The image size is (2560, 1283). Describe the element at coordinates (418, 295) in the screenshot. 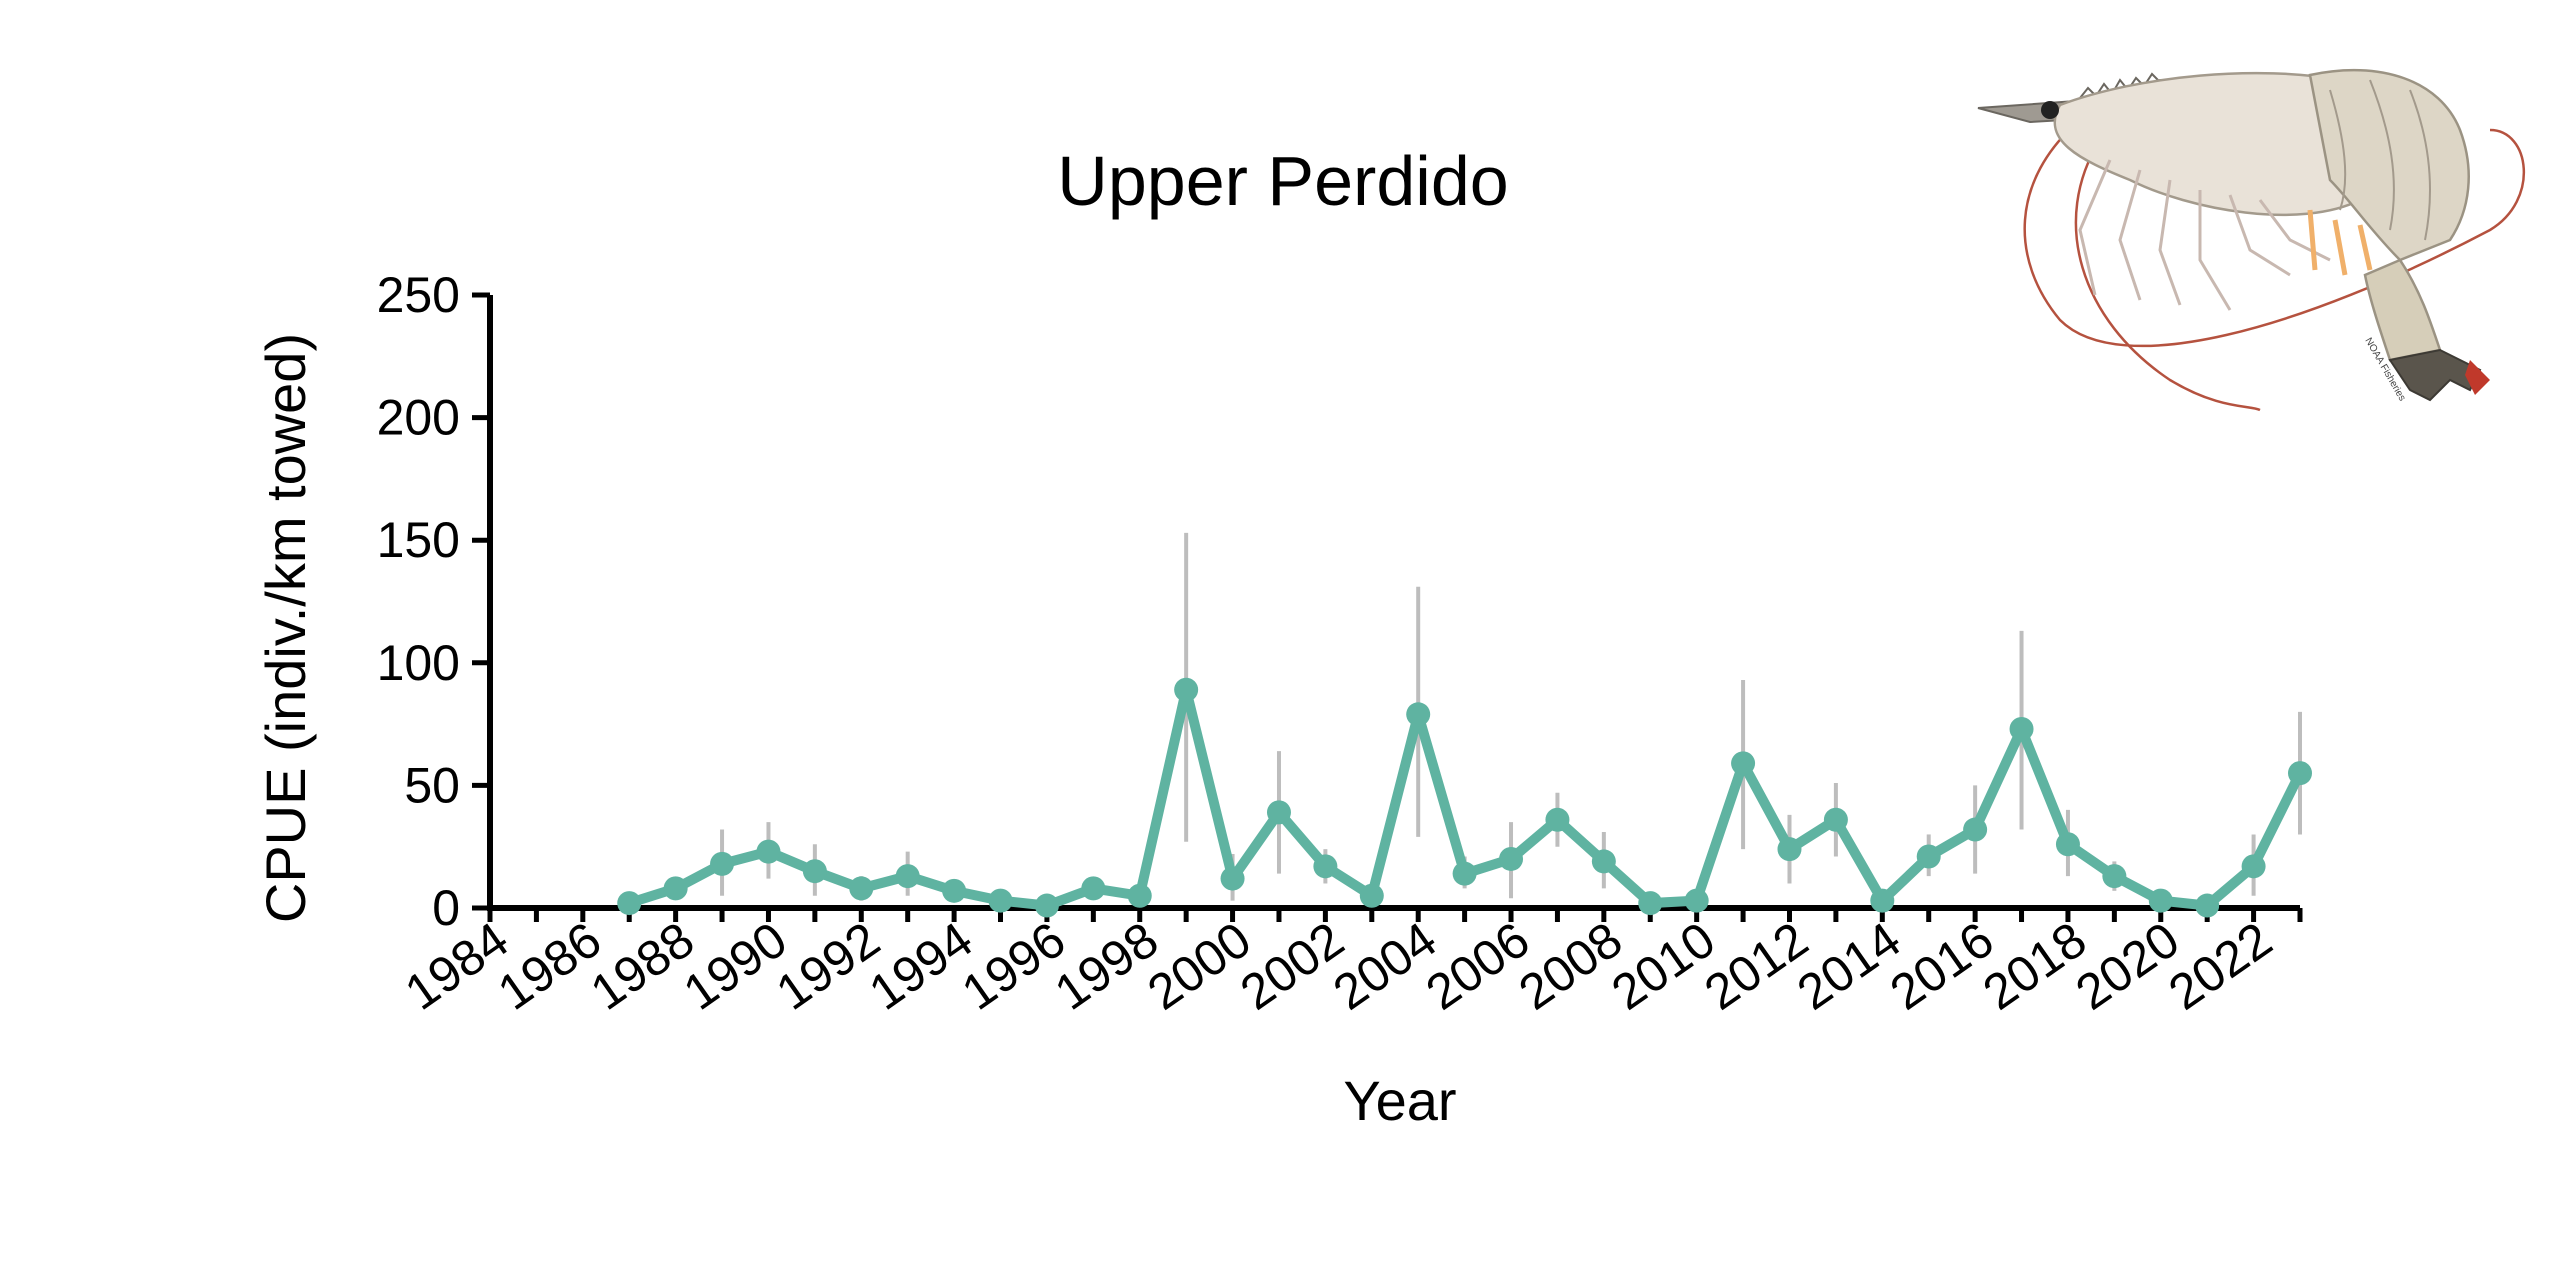

I see `y-tick-label: 250` at that location.